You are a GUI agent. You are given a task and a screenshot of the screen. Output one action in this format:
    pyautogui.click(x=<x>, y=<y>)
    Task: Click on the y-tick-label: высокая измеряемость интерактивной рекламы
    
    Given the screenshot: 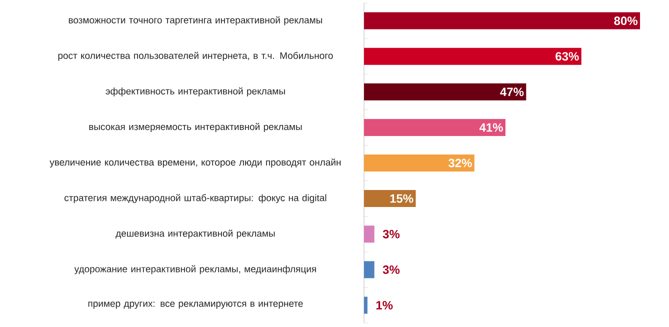 What is the action you would take?
    pyautogui.click(x=195, y=127)
    